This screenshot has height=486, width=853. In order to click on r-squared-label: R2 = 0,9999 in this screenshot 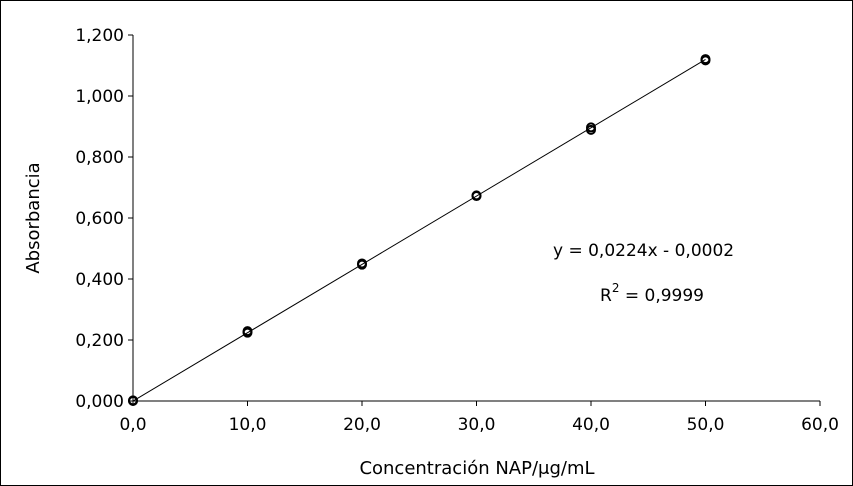, I will do `click(652, 293)`.